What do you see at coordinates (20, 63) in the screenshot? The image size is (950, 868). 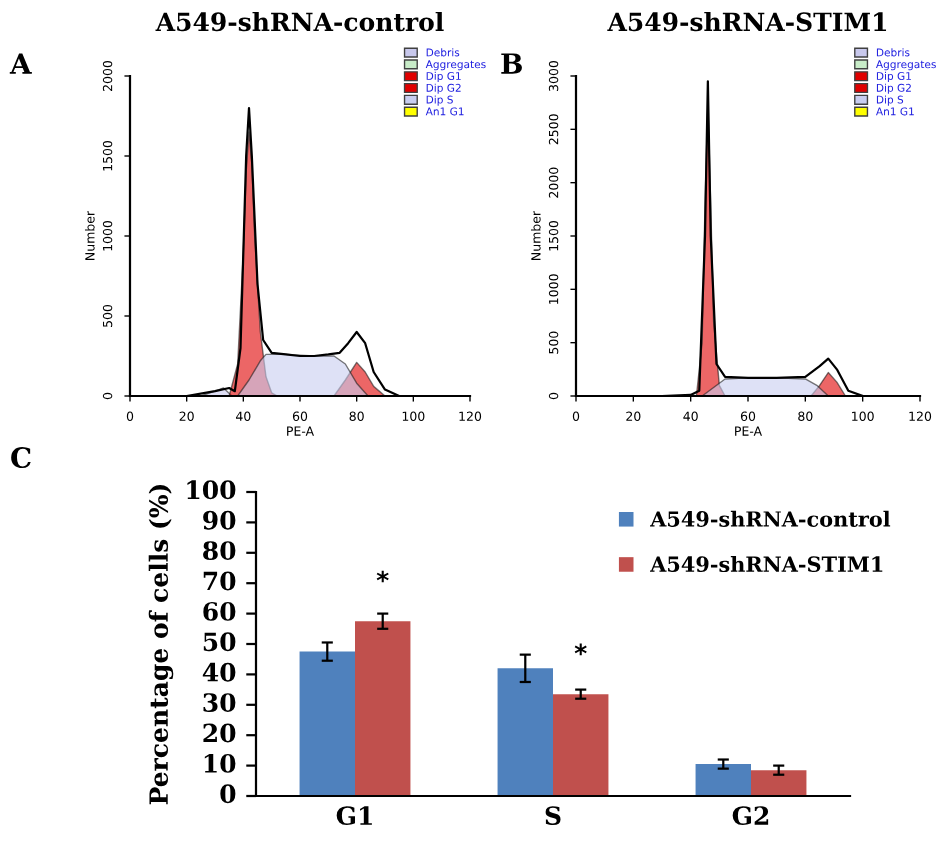 I see `text: A` at bounding box center [20, 63].